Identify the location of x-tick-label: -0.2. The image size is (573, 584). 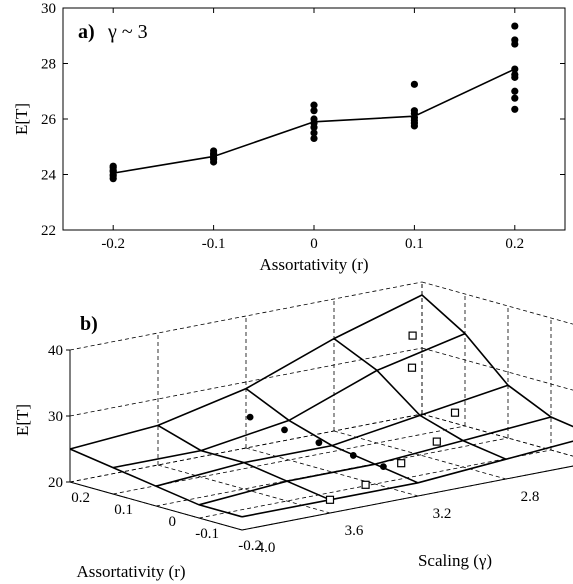
(113, 244).